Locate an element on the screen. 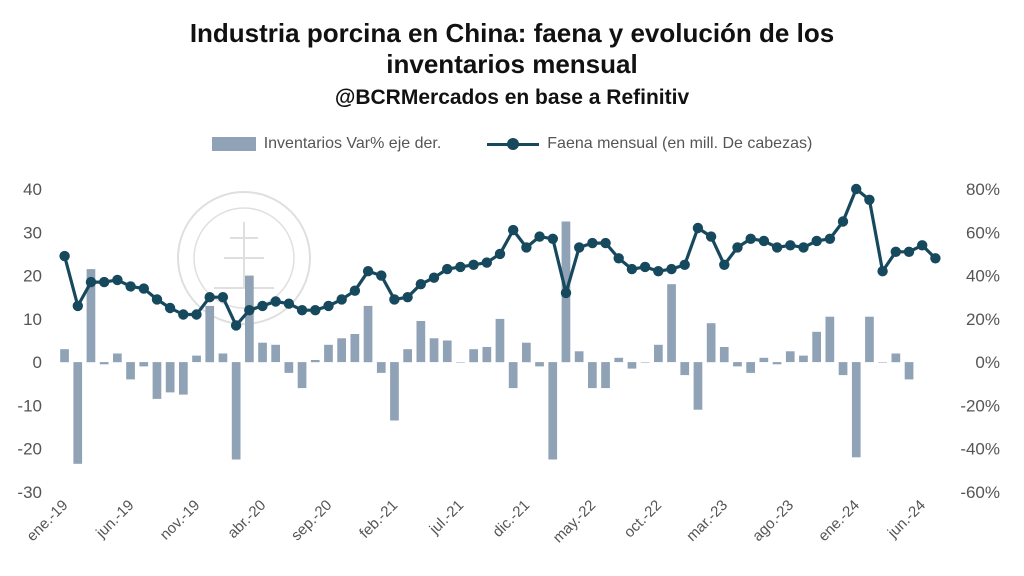 The width and height of the screenshot is (1024, 576). x-axis-tick-label: may.-22 is located at coordinates (575, 522).